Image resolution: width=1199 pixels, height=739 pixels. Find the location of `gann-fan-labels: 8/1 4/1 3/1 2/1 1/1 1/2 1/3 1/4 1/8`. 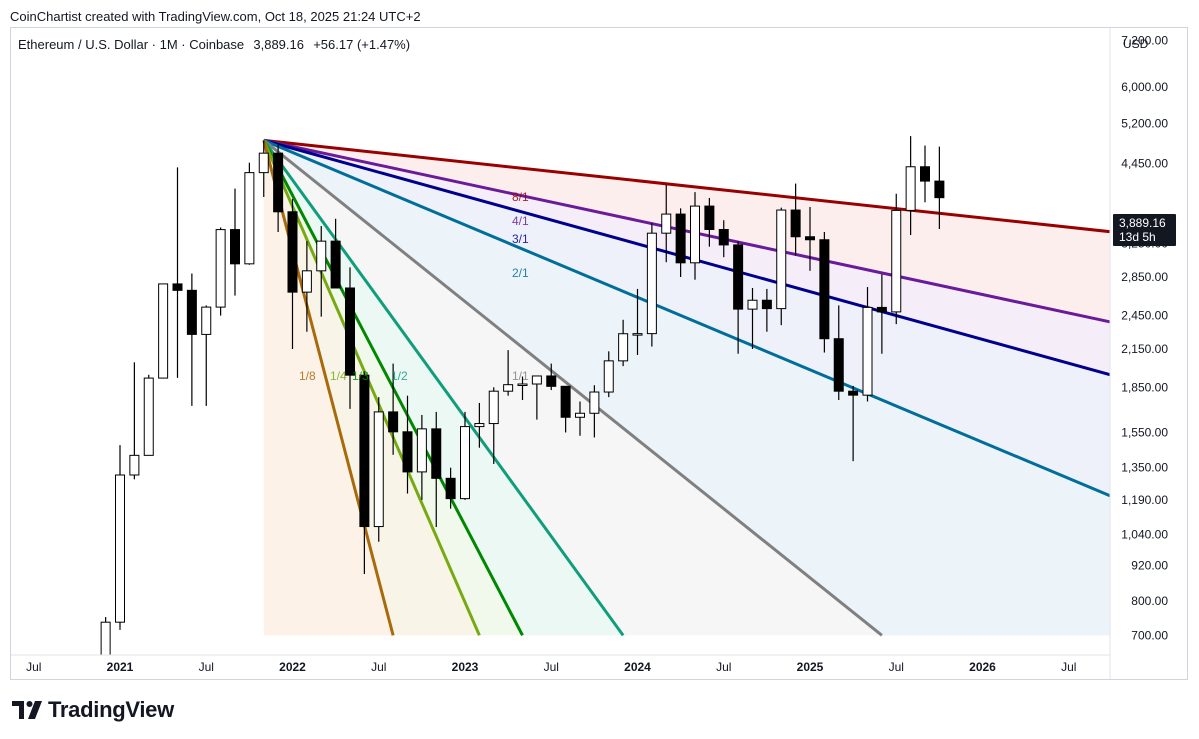

gann-fan-labels: 8/1 4/1 3/1 2/1 1/1 1/2 1/3 1/4 1/8 is located at coordinates (414, 286).